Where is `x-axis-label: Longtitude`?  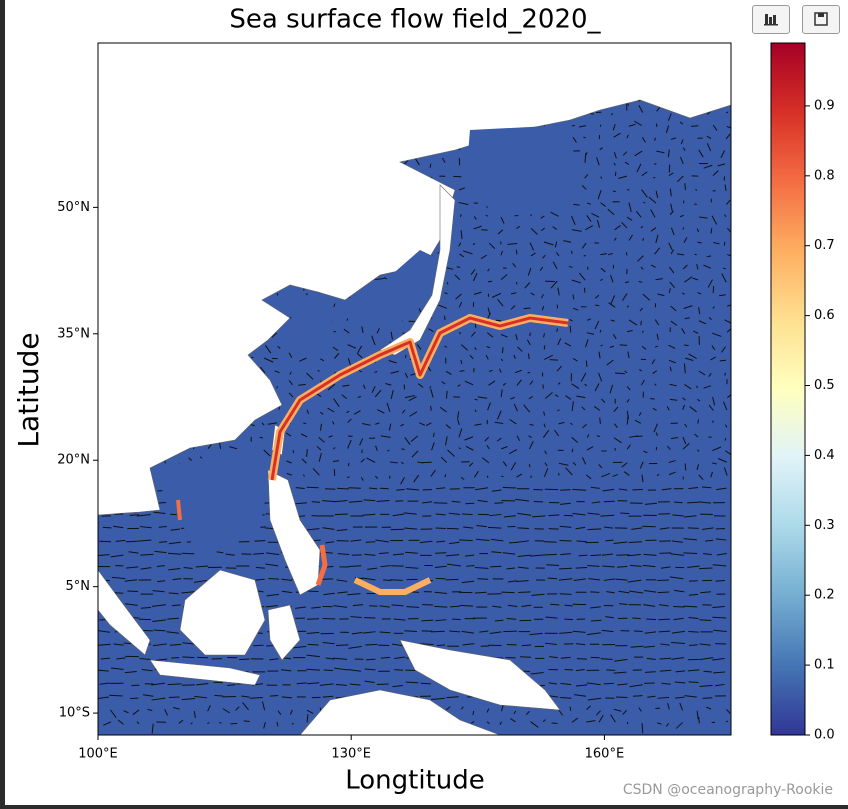
x-axis-label: Longtitude is located at coordinates (415, 781).